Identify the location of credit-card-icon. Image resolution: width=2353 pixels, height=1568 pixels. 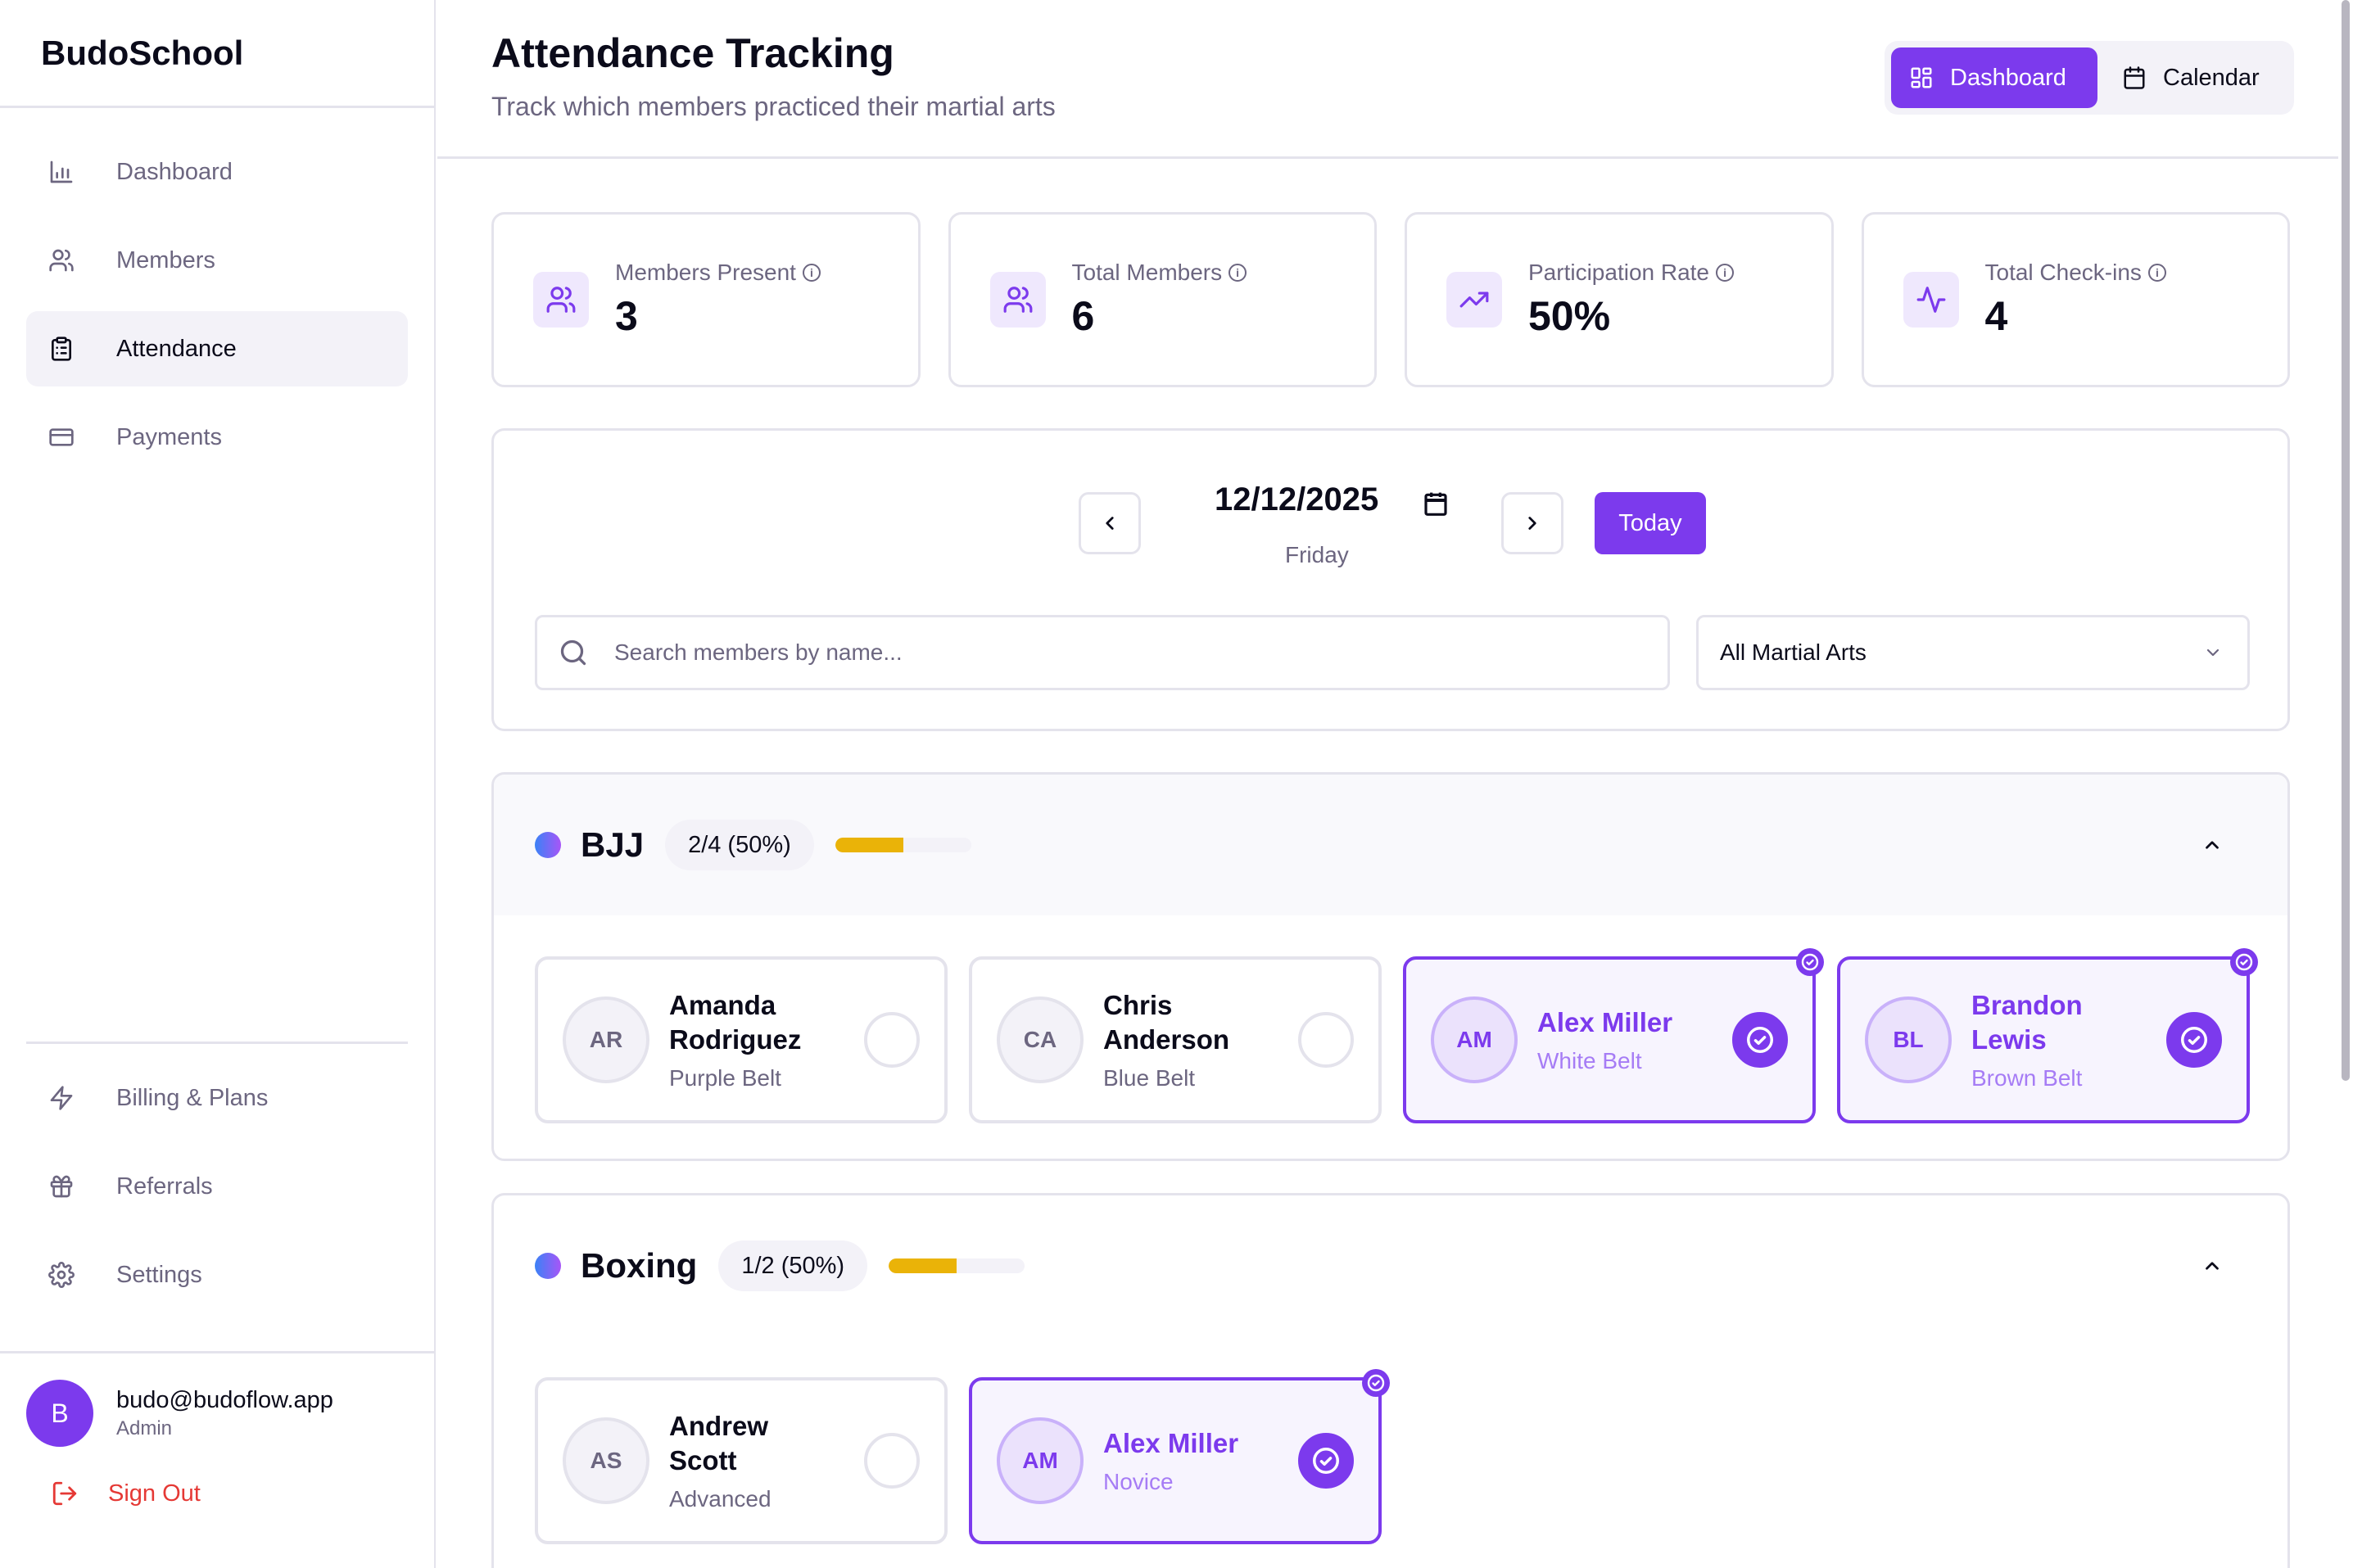
(62, 437).